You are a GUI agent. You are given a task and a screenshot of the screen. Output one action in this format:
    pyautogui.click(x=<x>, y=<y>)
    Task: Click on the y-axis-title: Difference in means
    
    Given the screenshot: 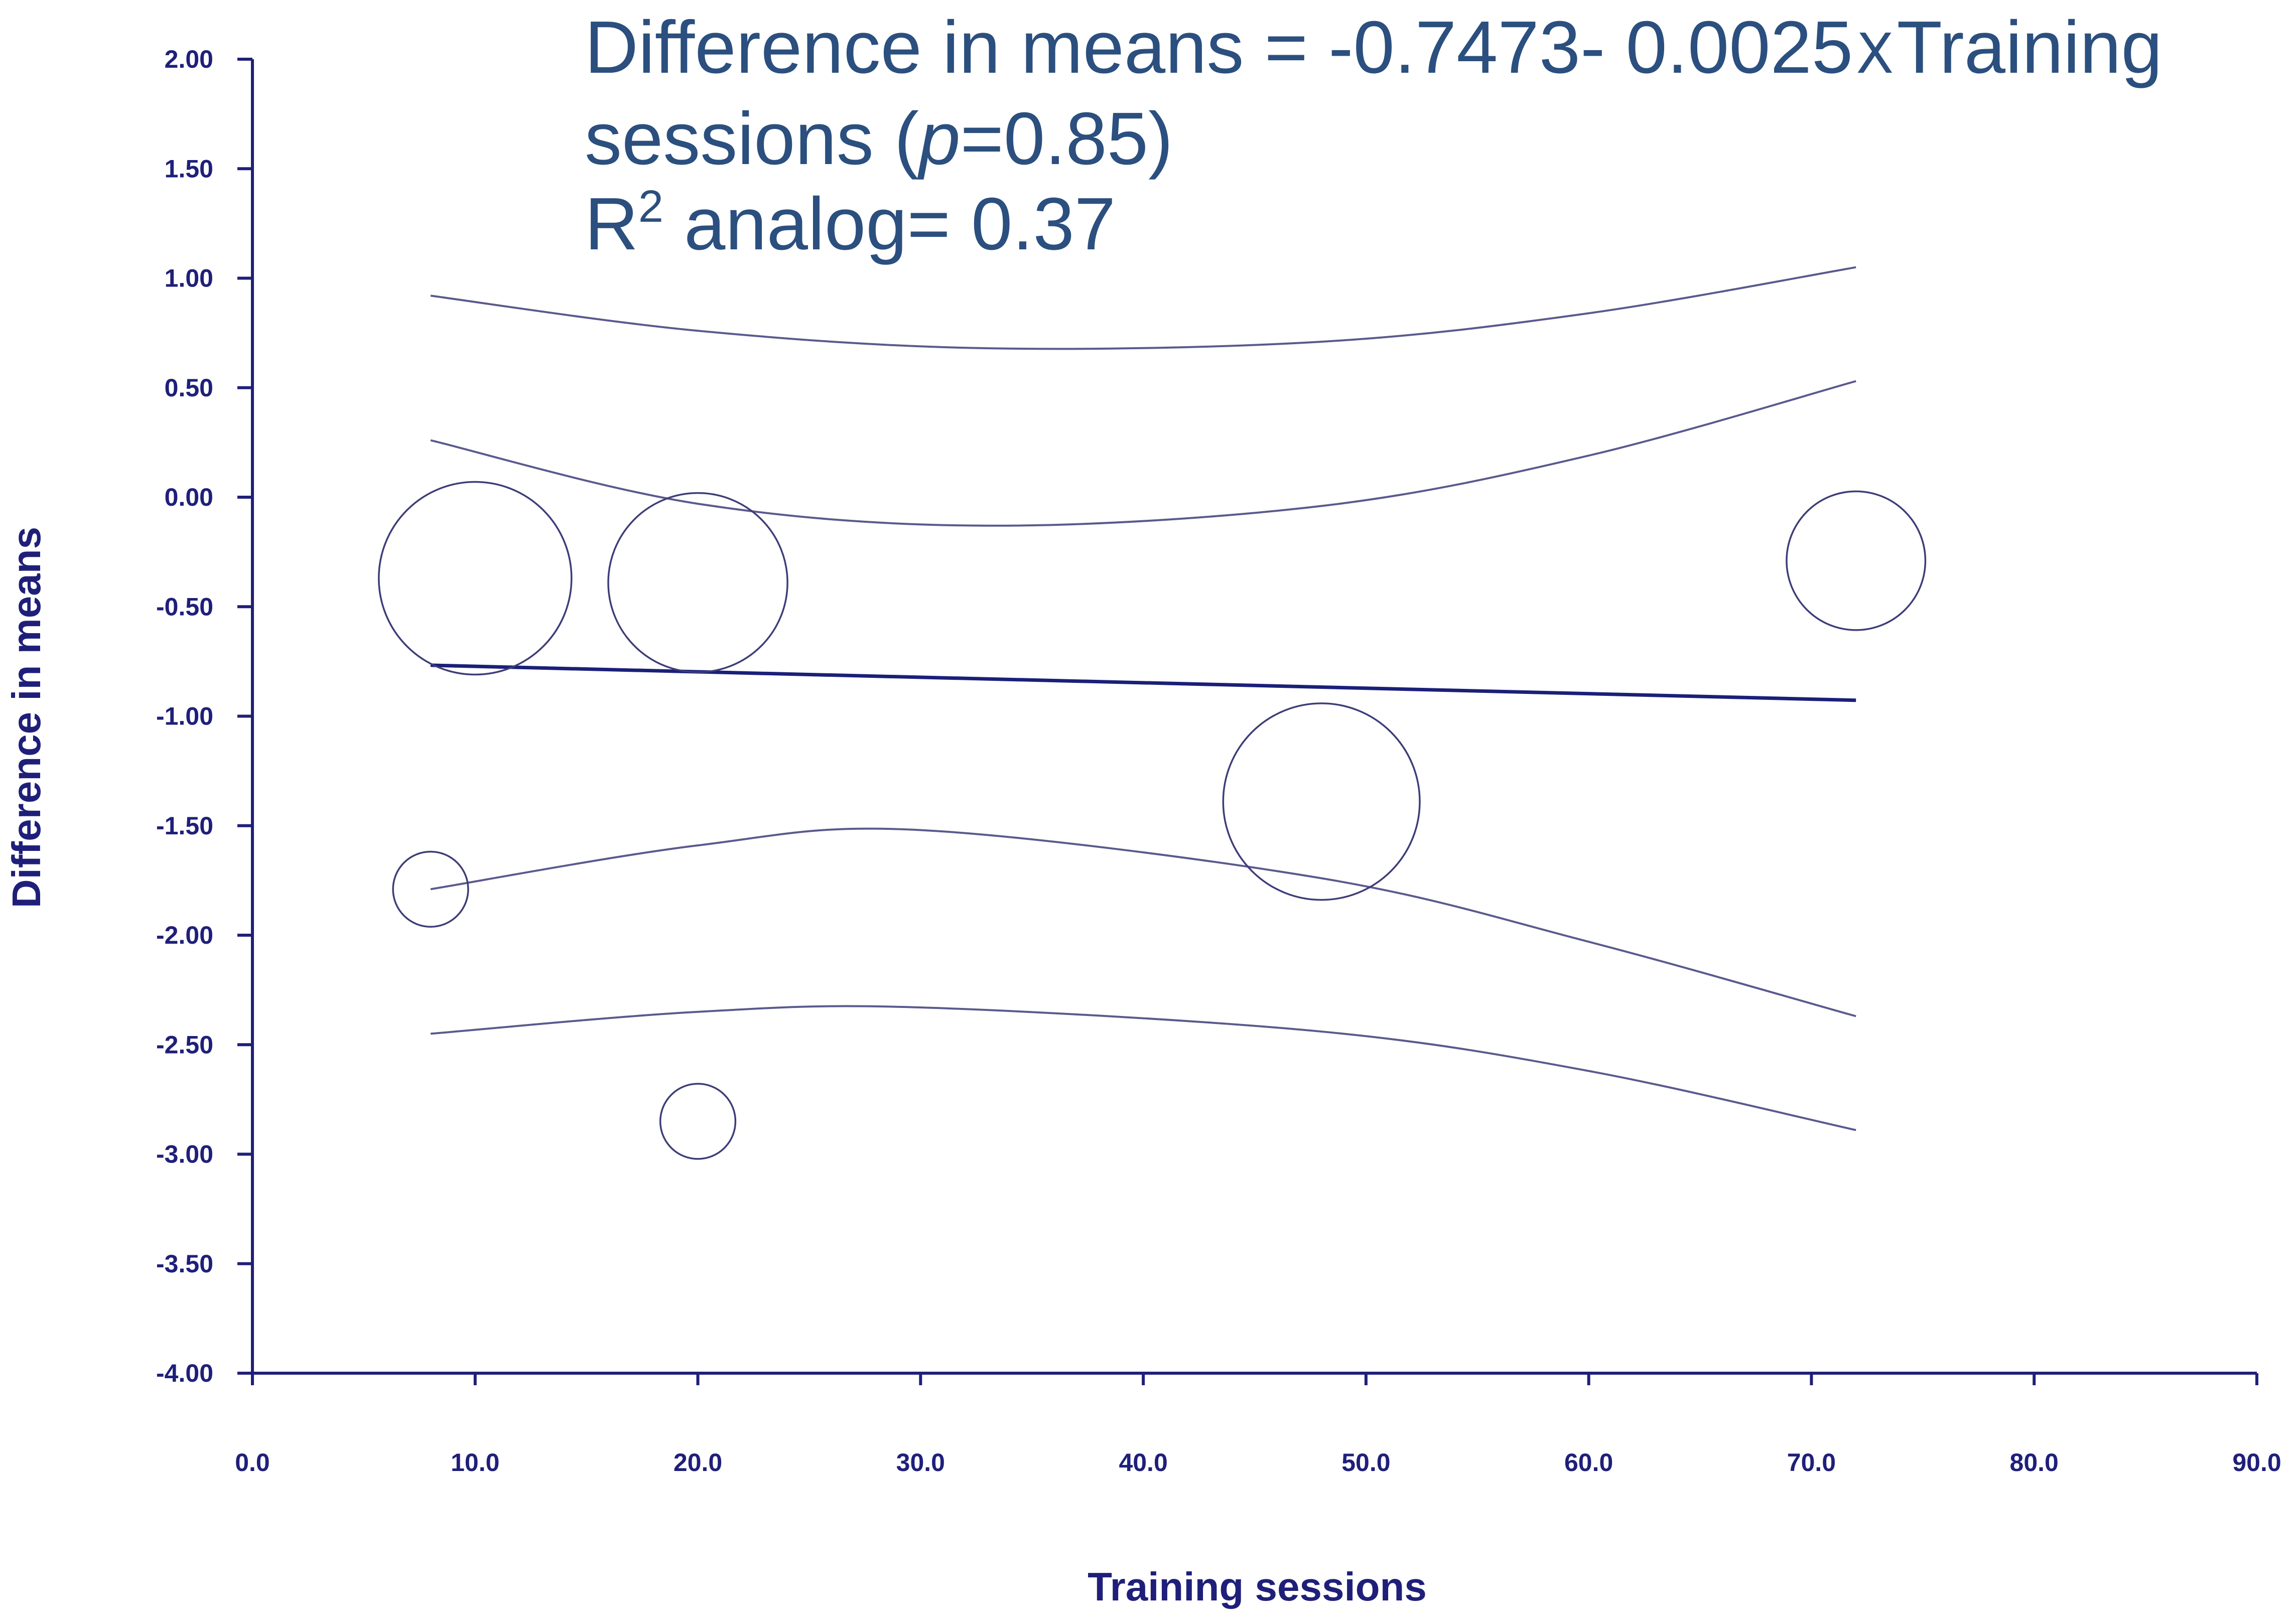 What is the action you would take?
    pyautogui.click(x=26, y=717)
    